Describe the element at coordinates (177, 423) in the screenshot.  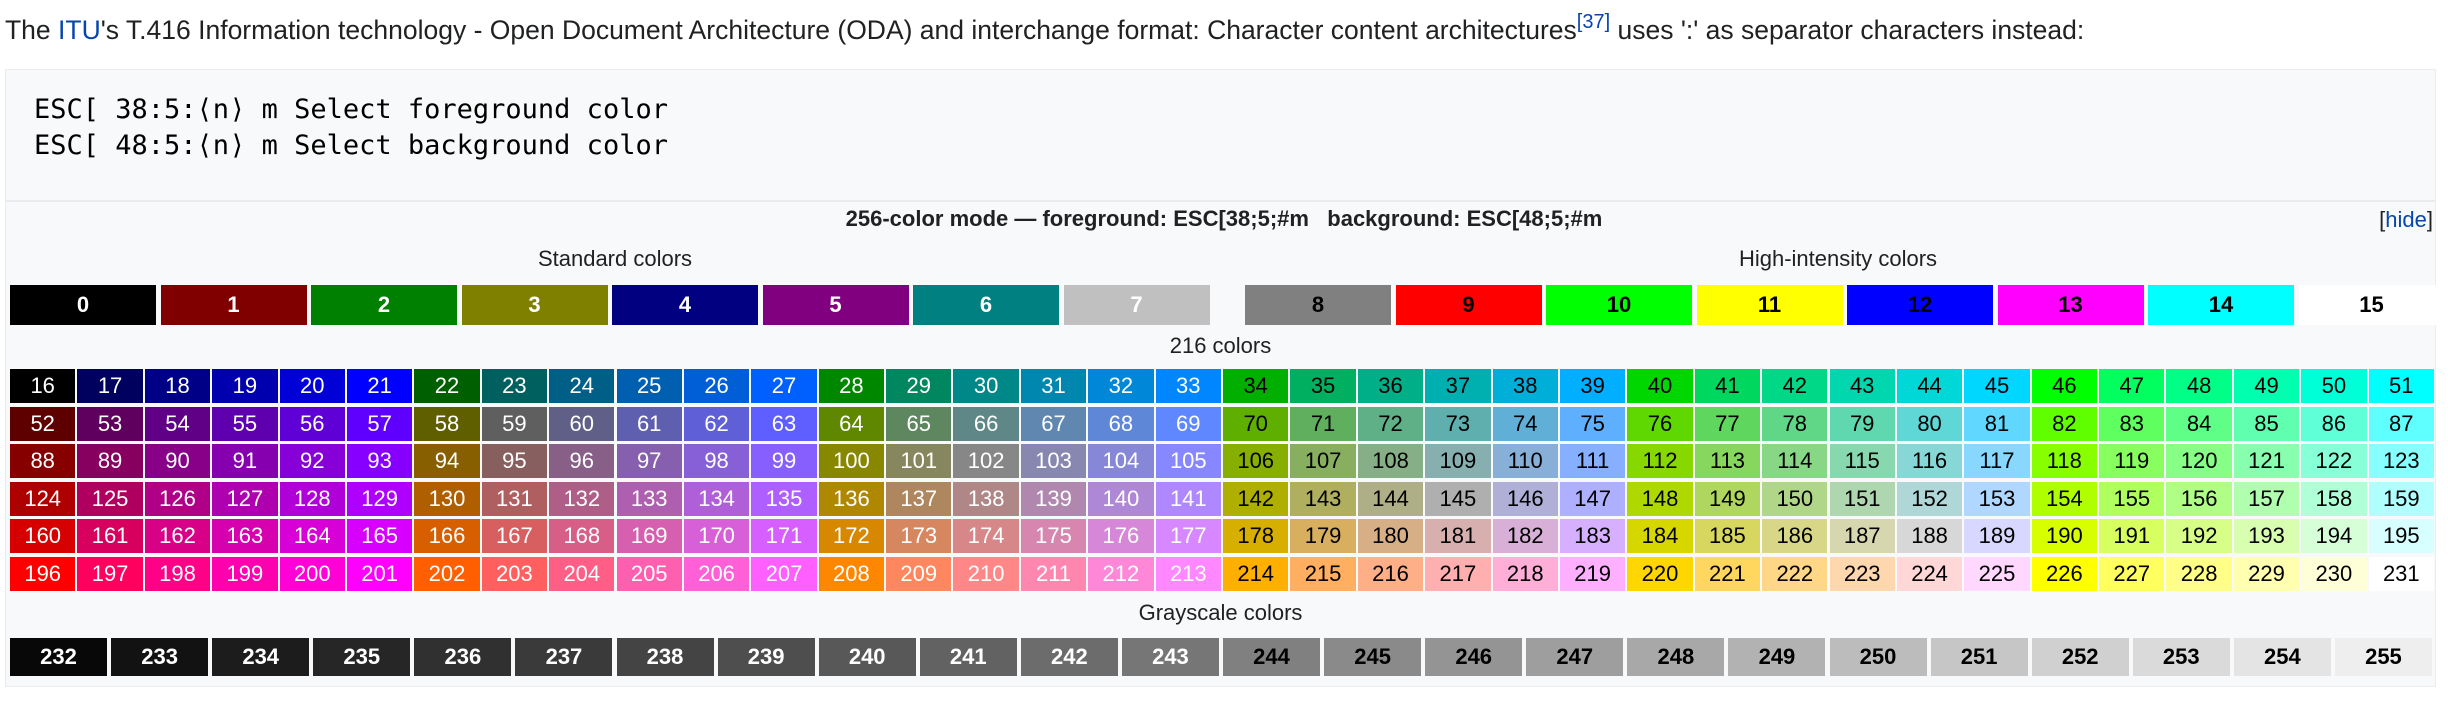
I see `cube-color-swatch: 54` at that location.